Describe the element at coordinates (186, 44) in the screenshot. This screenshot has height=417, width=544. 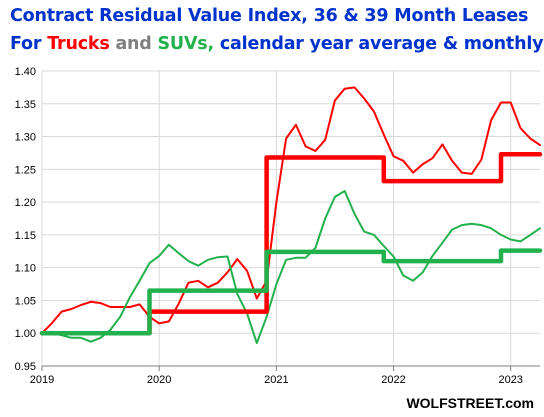
I see `title-suvs-text: SUVs,` at that location.